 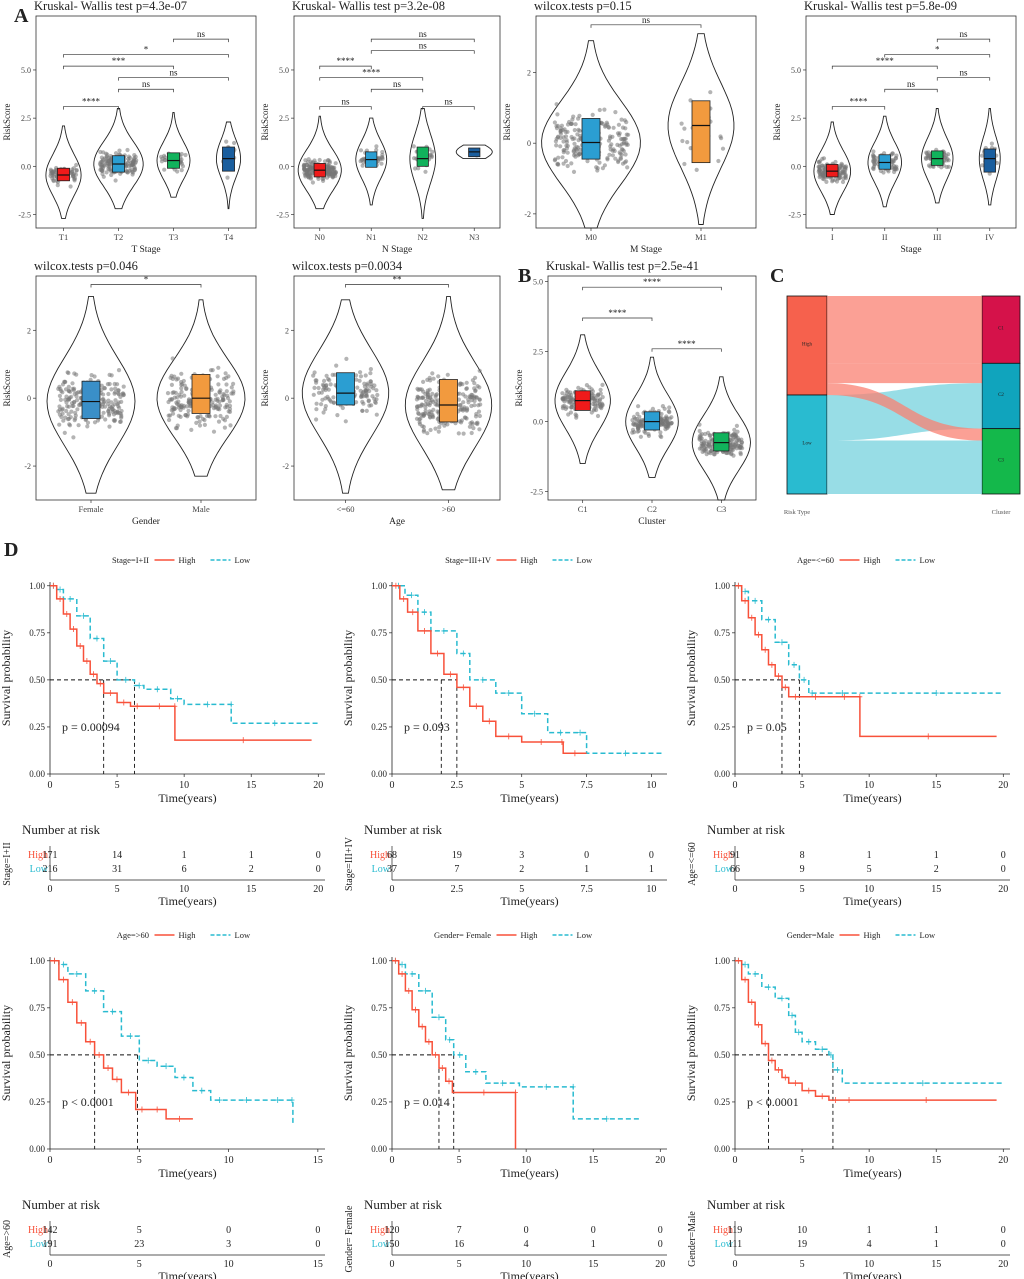 I want to click on risk-x-tick-label: 10, so click(x=869, y=889).